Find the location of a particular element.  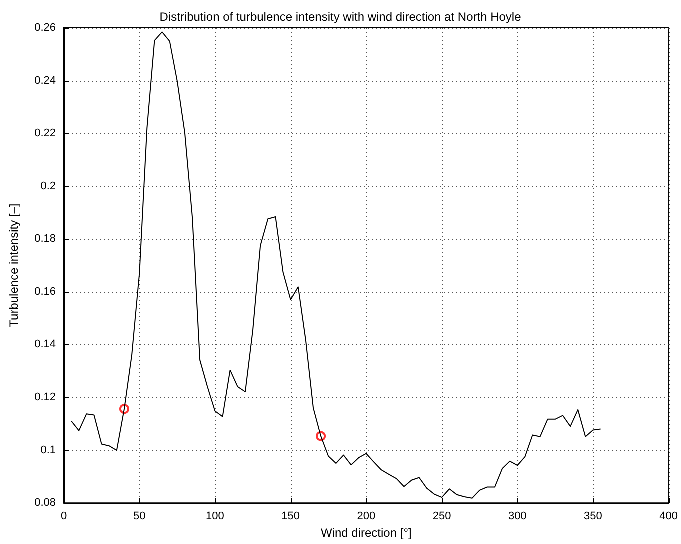

y-tick-label: 0.14 is located at coordinates (45, 344).